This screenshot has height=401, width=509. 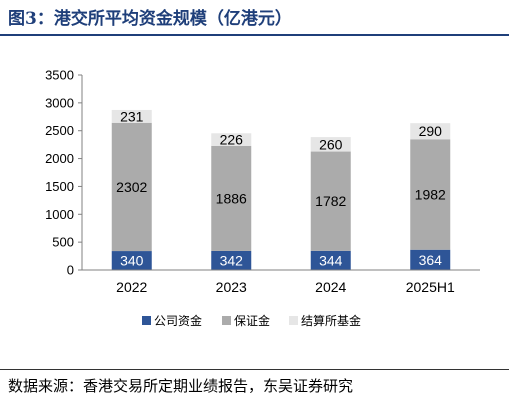 I want to click on data-label: 344, so click(x=331, y=260).